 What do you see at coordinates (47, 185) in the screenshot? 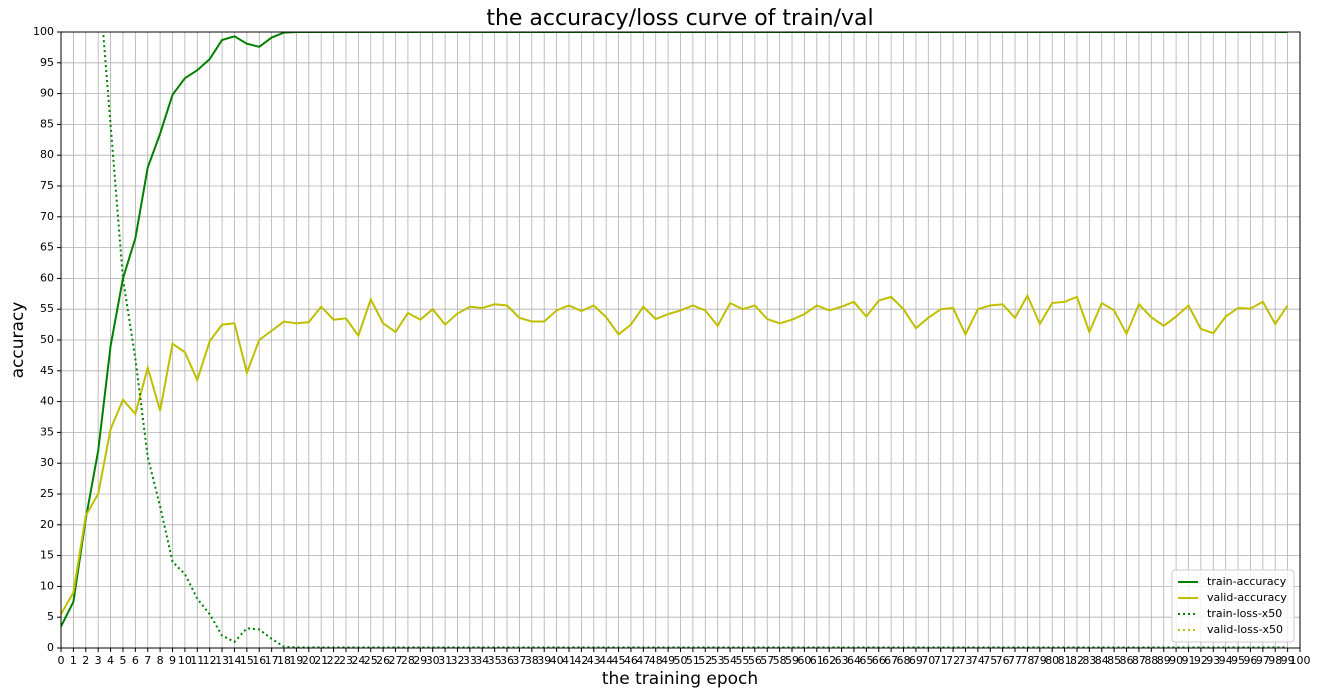
I see `y-tick-label: 75` at bounding box center [47, 185].